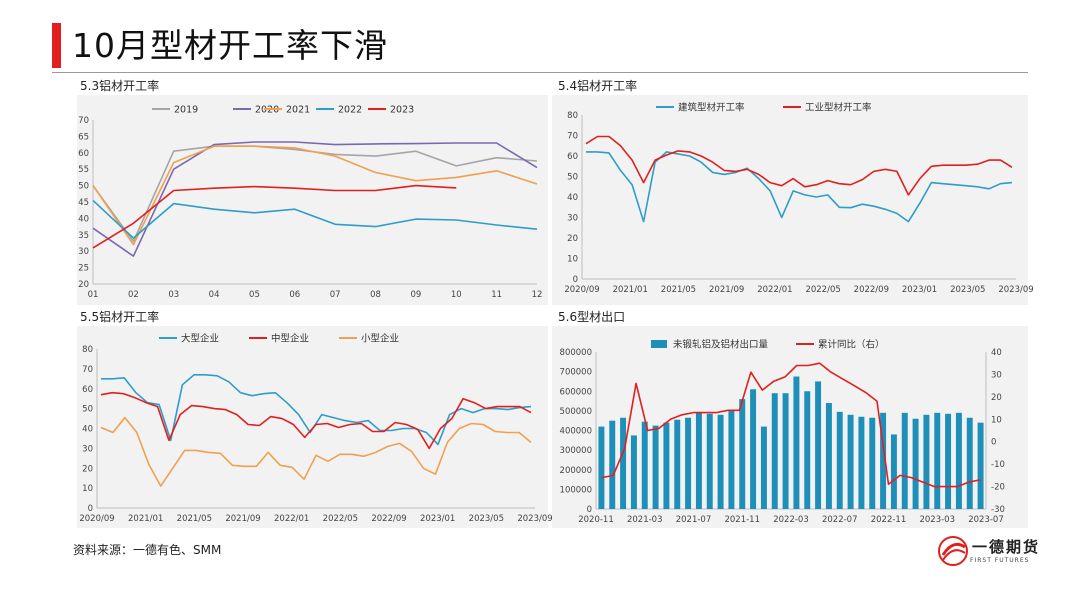 Image resolution: width=1080 pixels, height=608 pixels. I want to click on y-tick-label: 200000, so click(576, 471).